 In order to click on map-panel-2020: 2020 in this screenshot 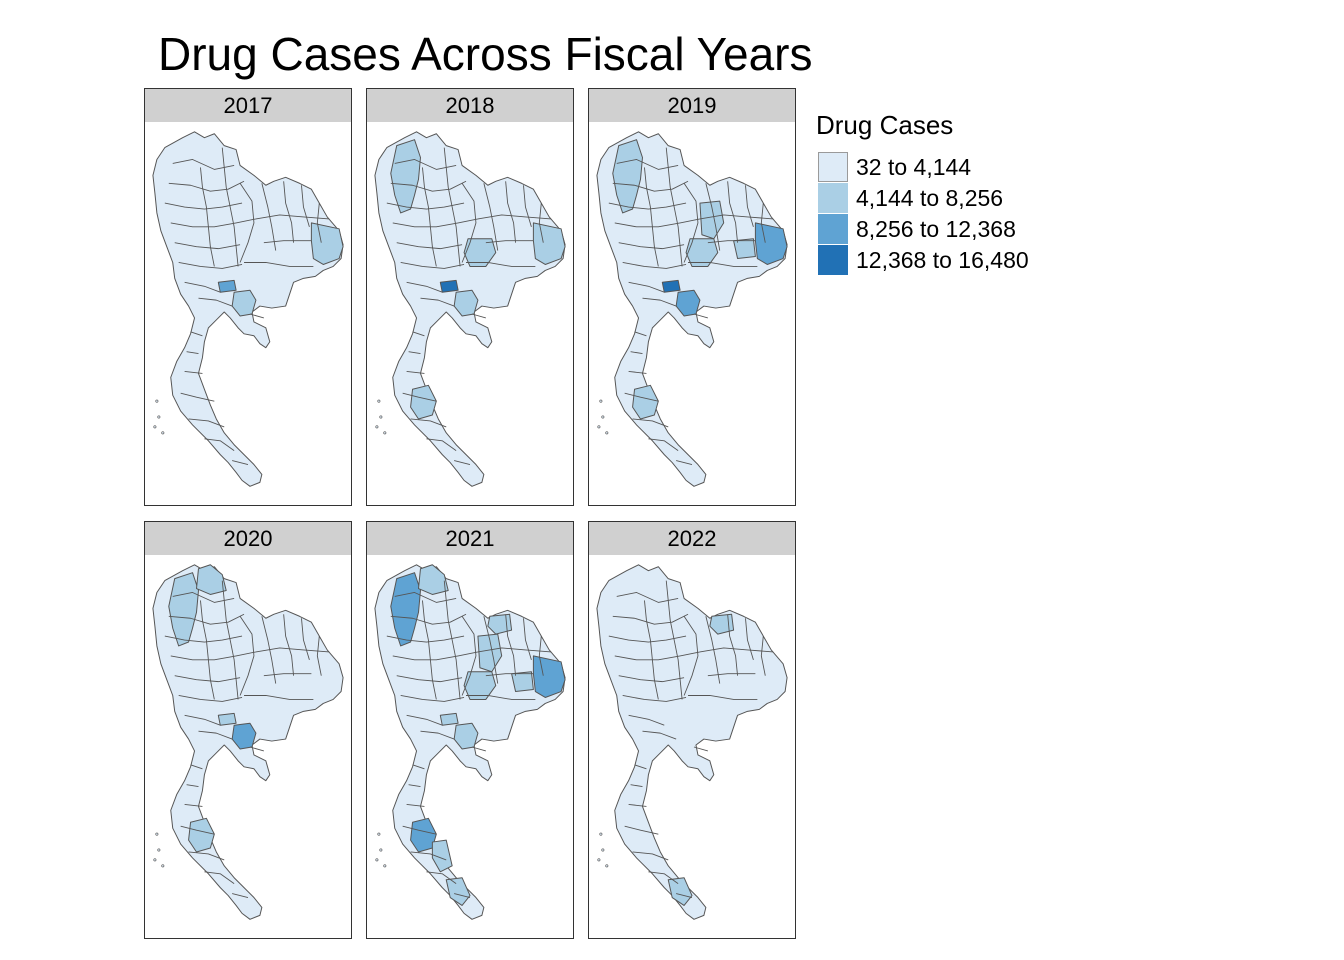, I will do `click(248, 730)`.